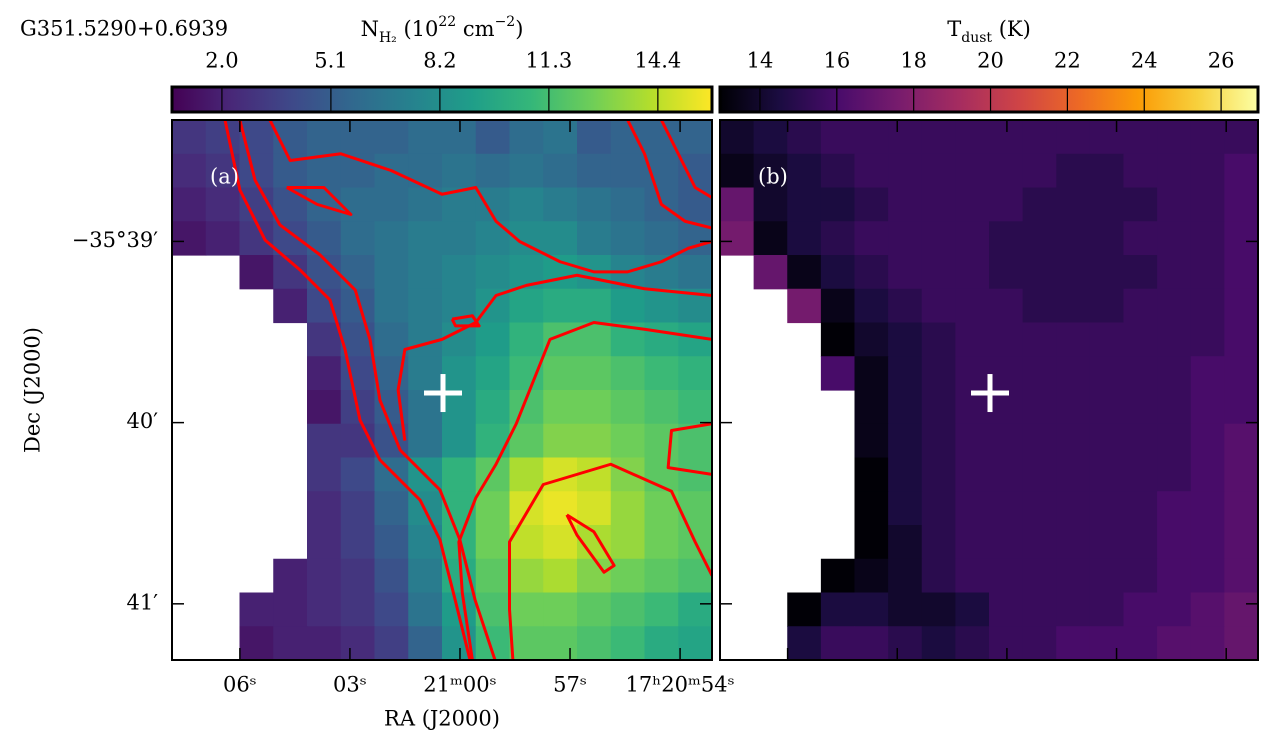 The image size is (1275, 753). What do you see at coordinates (760, 61) in the screenshot?
I see `colorbar-tick-label: 14` at bounding box center [760, 61].